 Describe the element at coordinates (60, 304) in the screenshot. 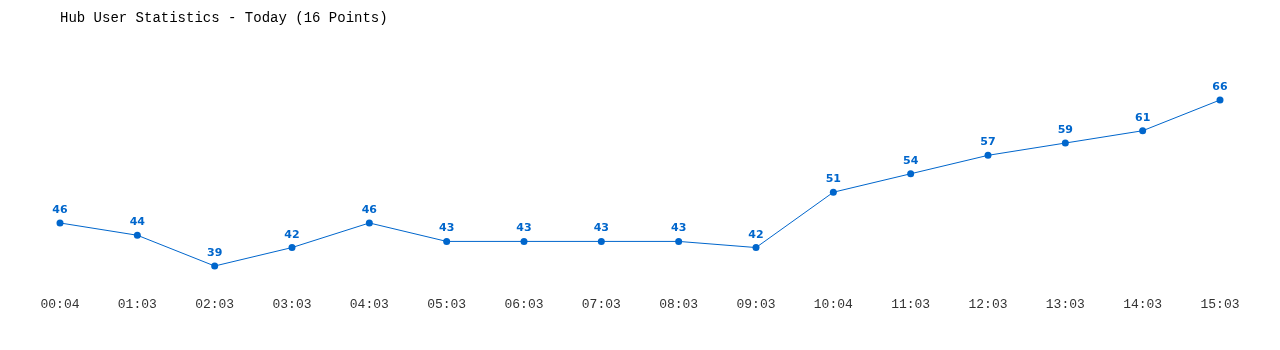

I see `x-tick-label: 00:04` at that location.